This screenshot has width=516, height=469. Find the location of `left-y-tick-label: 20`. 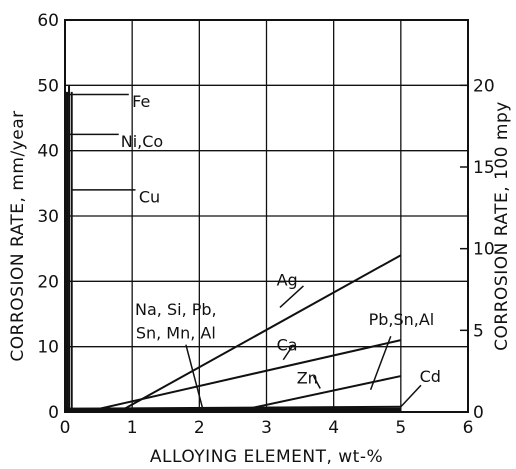

left-y-tick-label: 20 is located at coordinates (48, 282).